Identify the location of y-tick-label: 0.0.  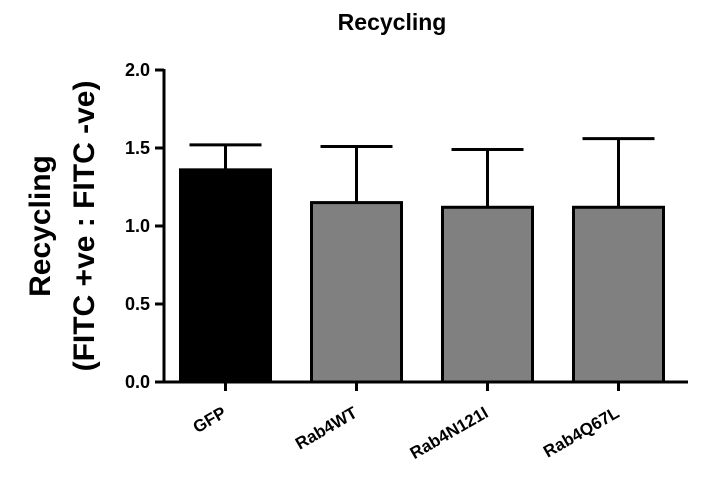
(137, 382).